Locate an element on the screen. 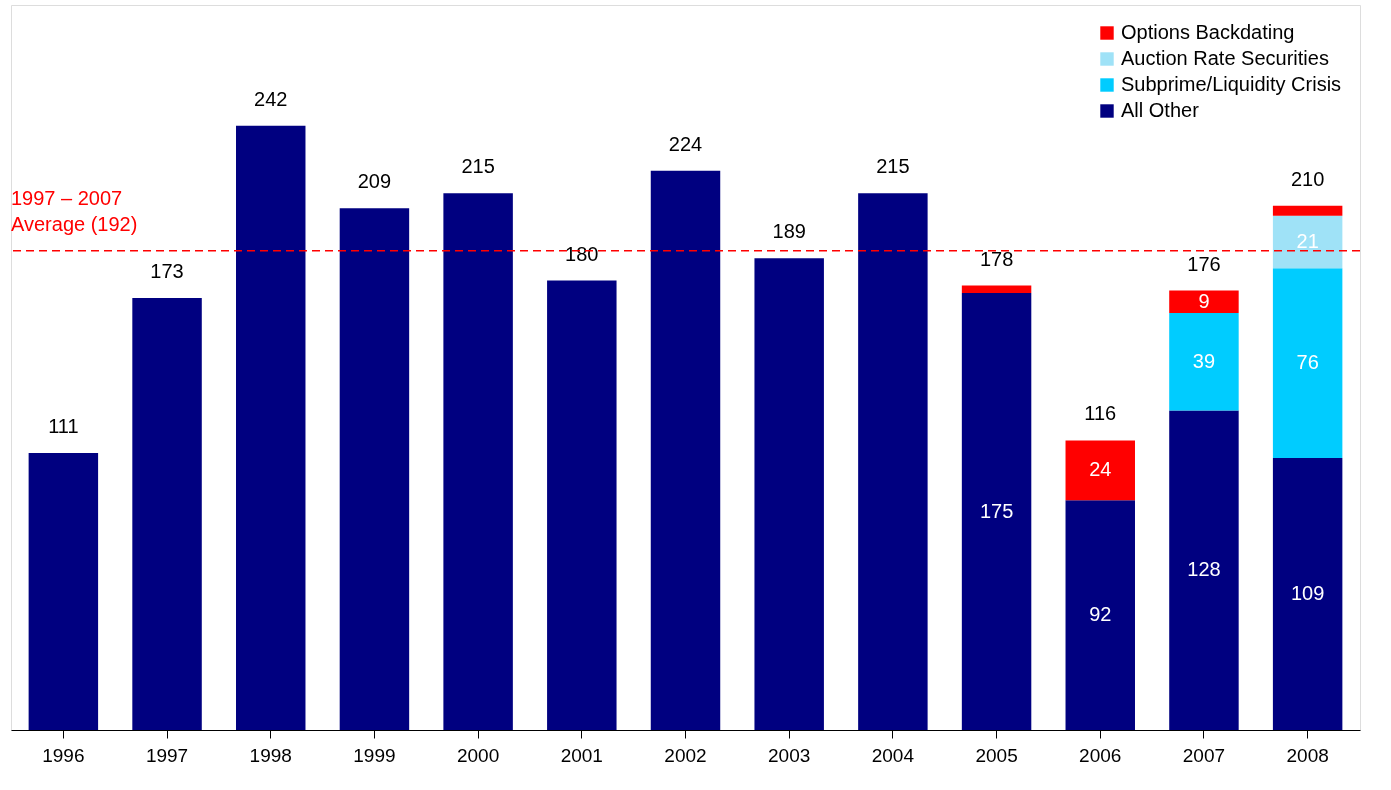  ref-line-label: 1997 – 2007 Average (192) is located at coordinates (74, 210).